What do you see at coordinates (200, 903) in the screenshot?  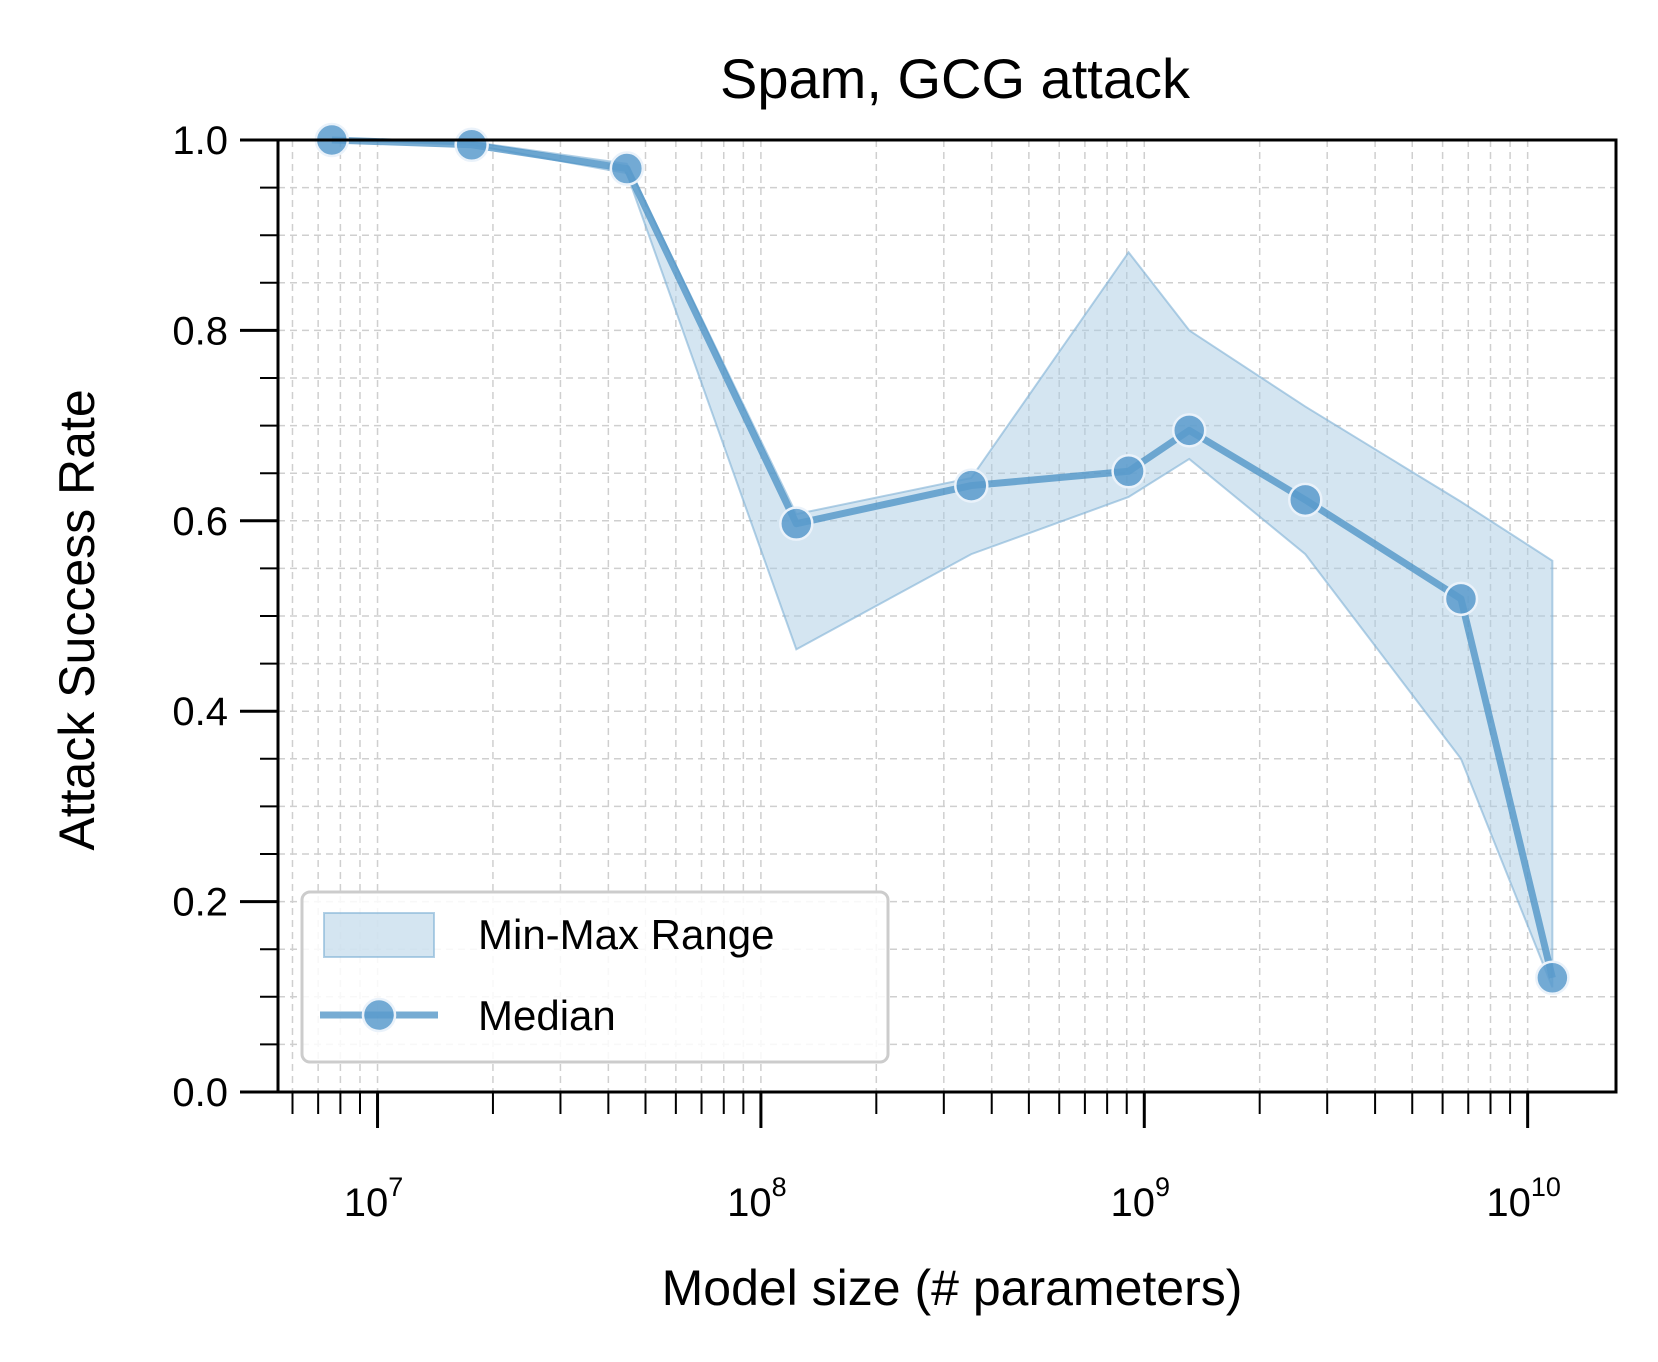 I see `y-tick-label: 0.2` at bounding box center [200, 903].